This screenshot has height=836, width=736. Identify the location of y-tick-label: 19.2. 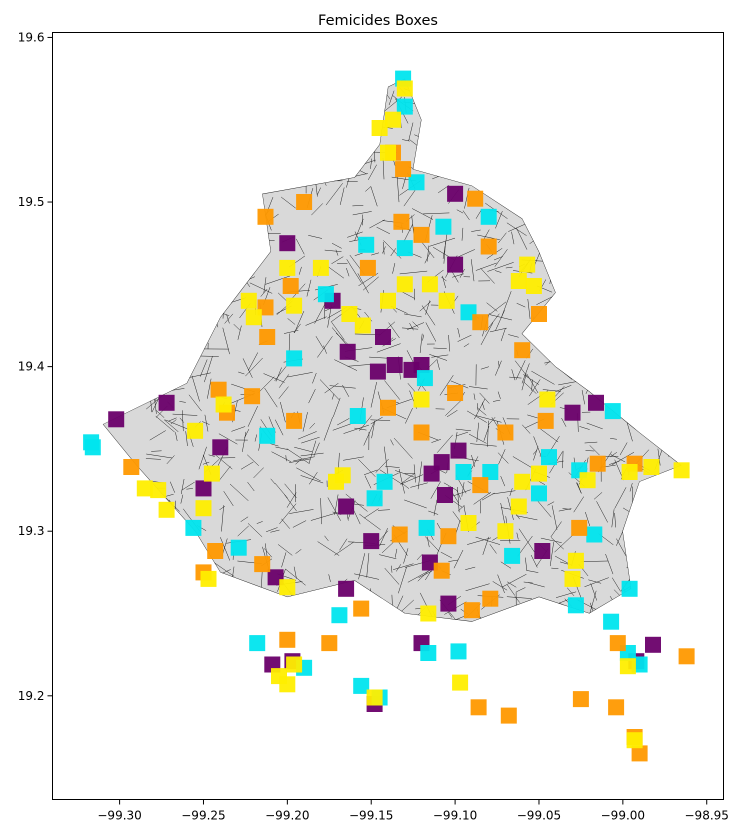
(31, 696).